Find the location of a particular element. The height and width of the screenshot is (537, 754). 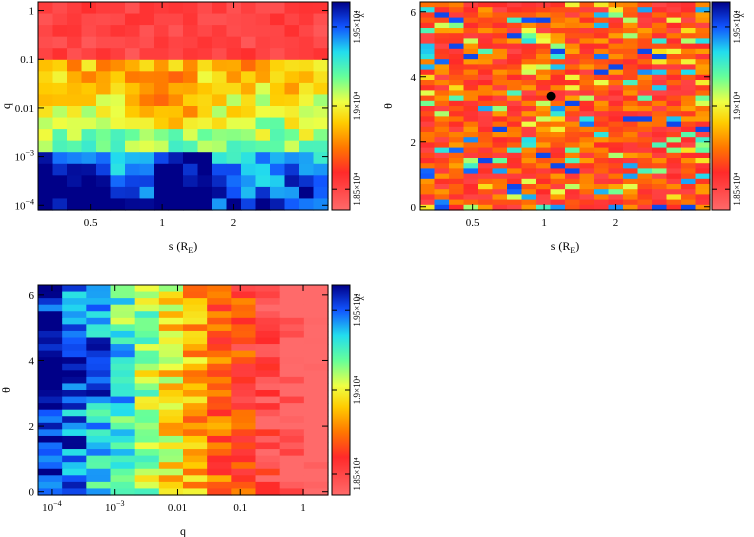

y-tick-label: 0.01 is located at coordinates (24, 109).